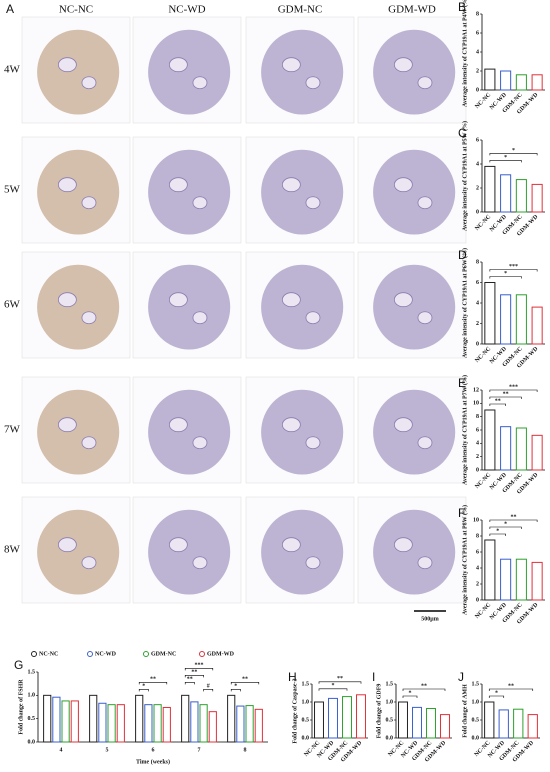  Describe the element at coordinates (12, 305) in the screenshot. I see `row-label: 6W` at that location.